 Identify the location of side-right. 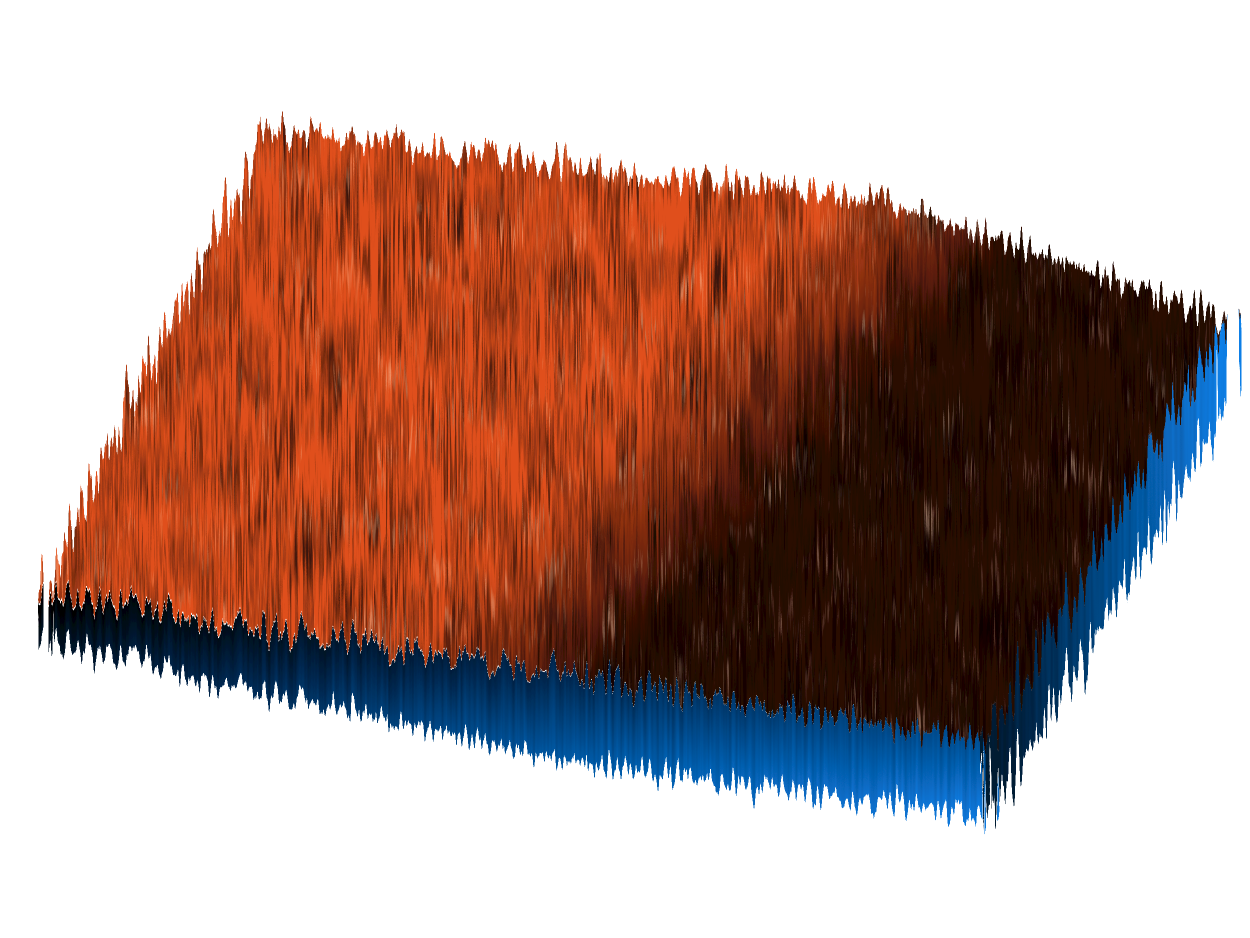
(1108, 566).